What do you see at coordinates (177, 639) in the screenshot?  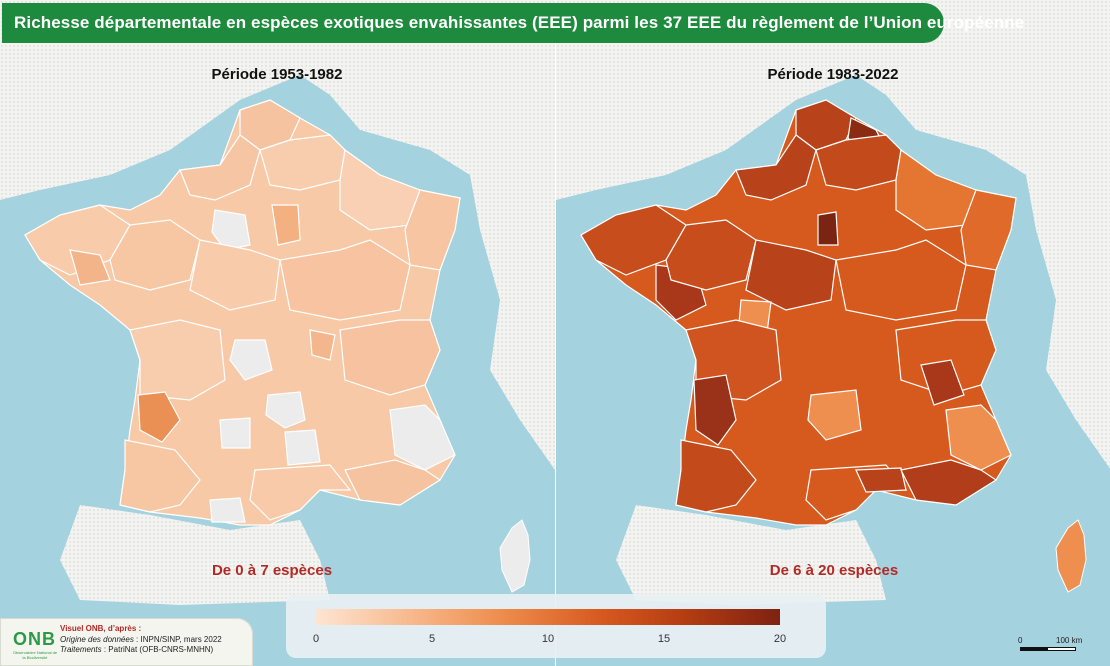 I see `credit-value: : INPN/SINP, mars 2022` at bounding box center [177, 639].